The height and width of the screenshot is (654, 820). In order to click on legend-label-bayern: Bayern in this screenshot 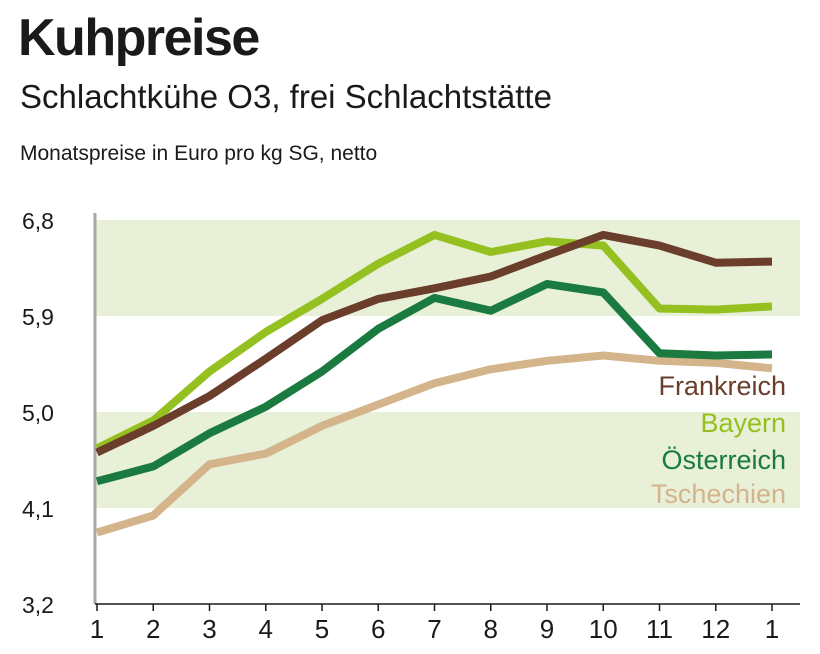, I will do `click(743, 423)`.